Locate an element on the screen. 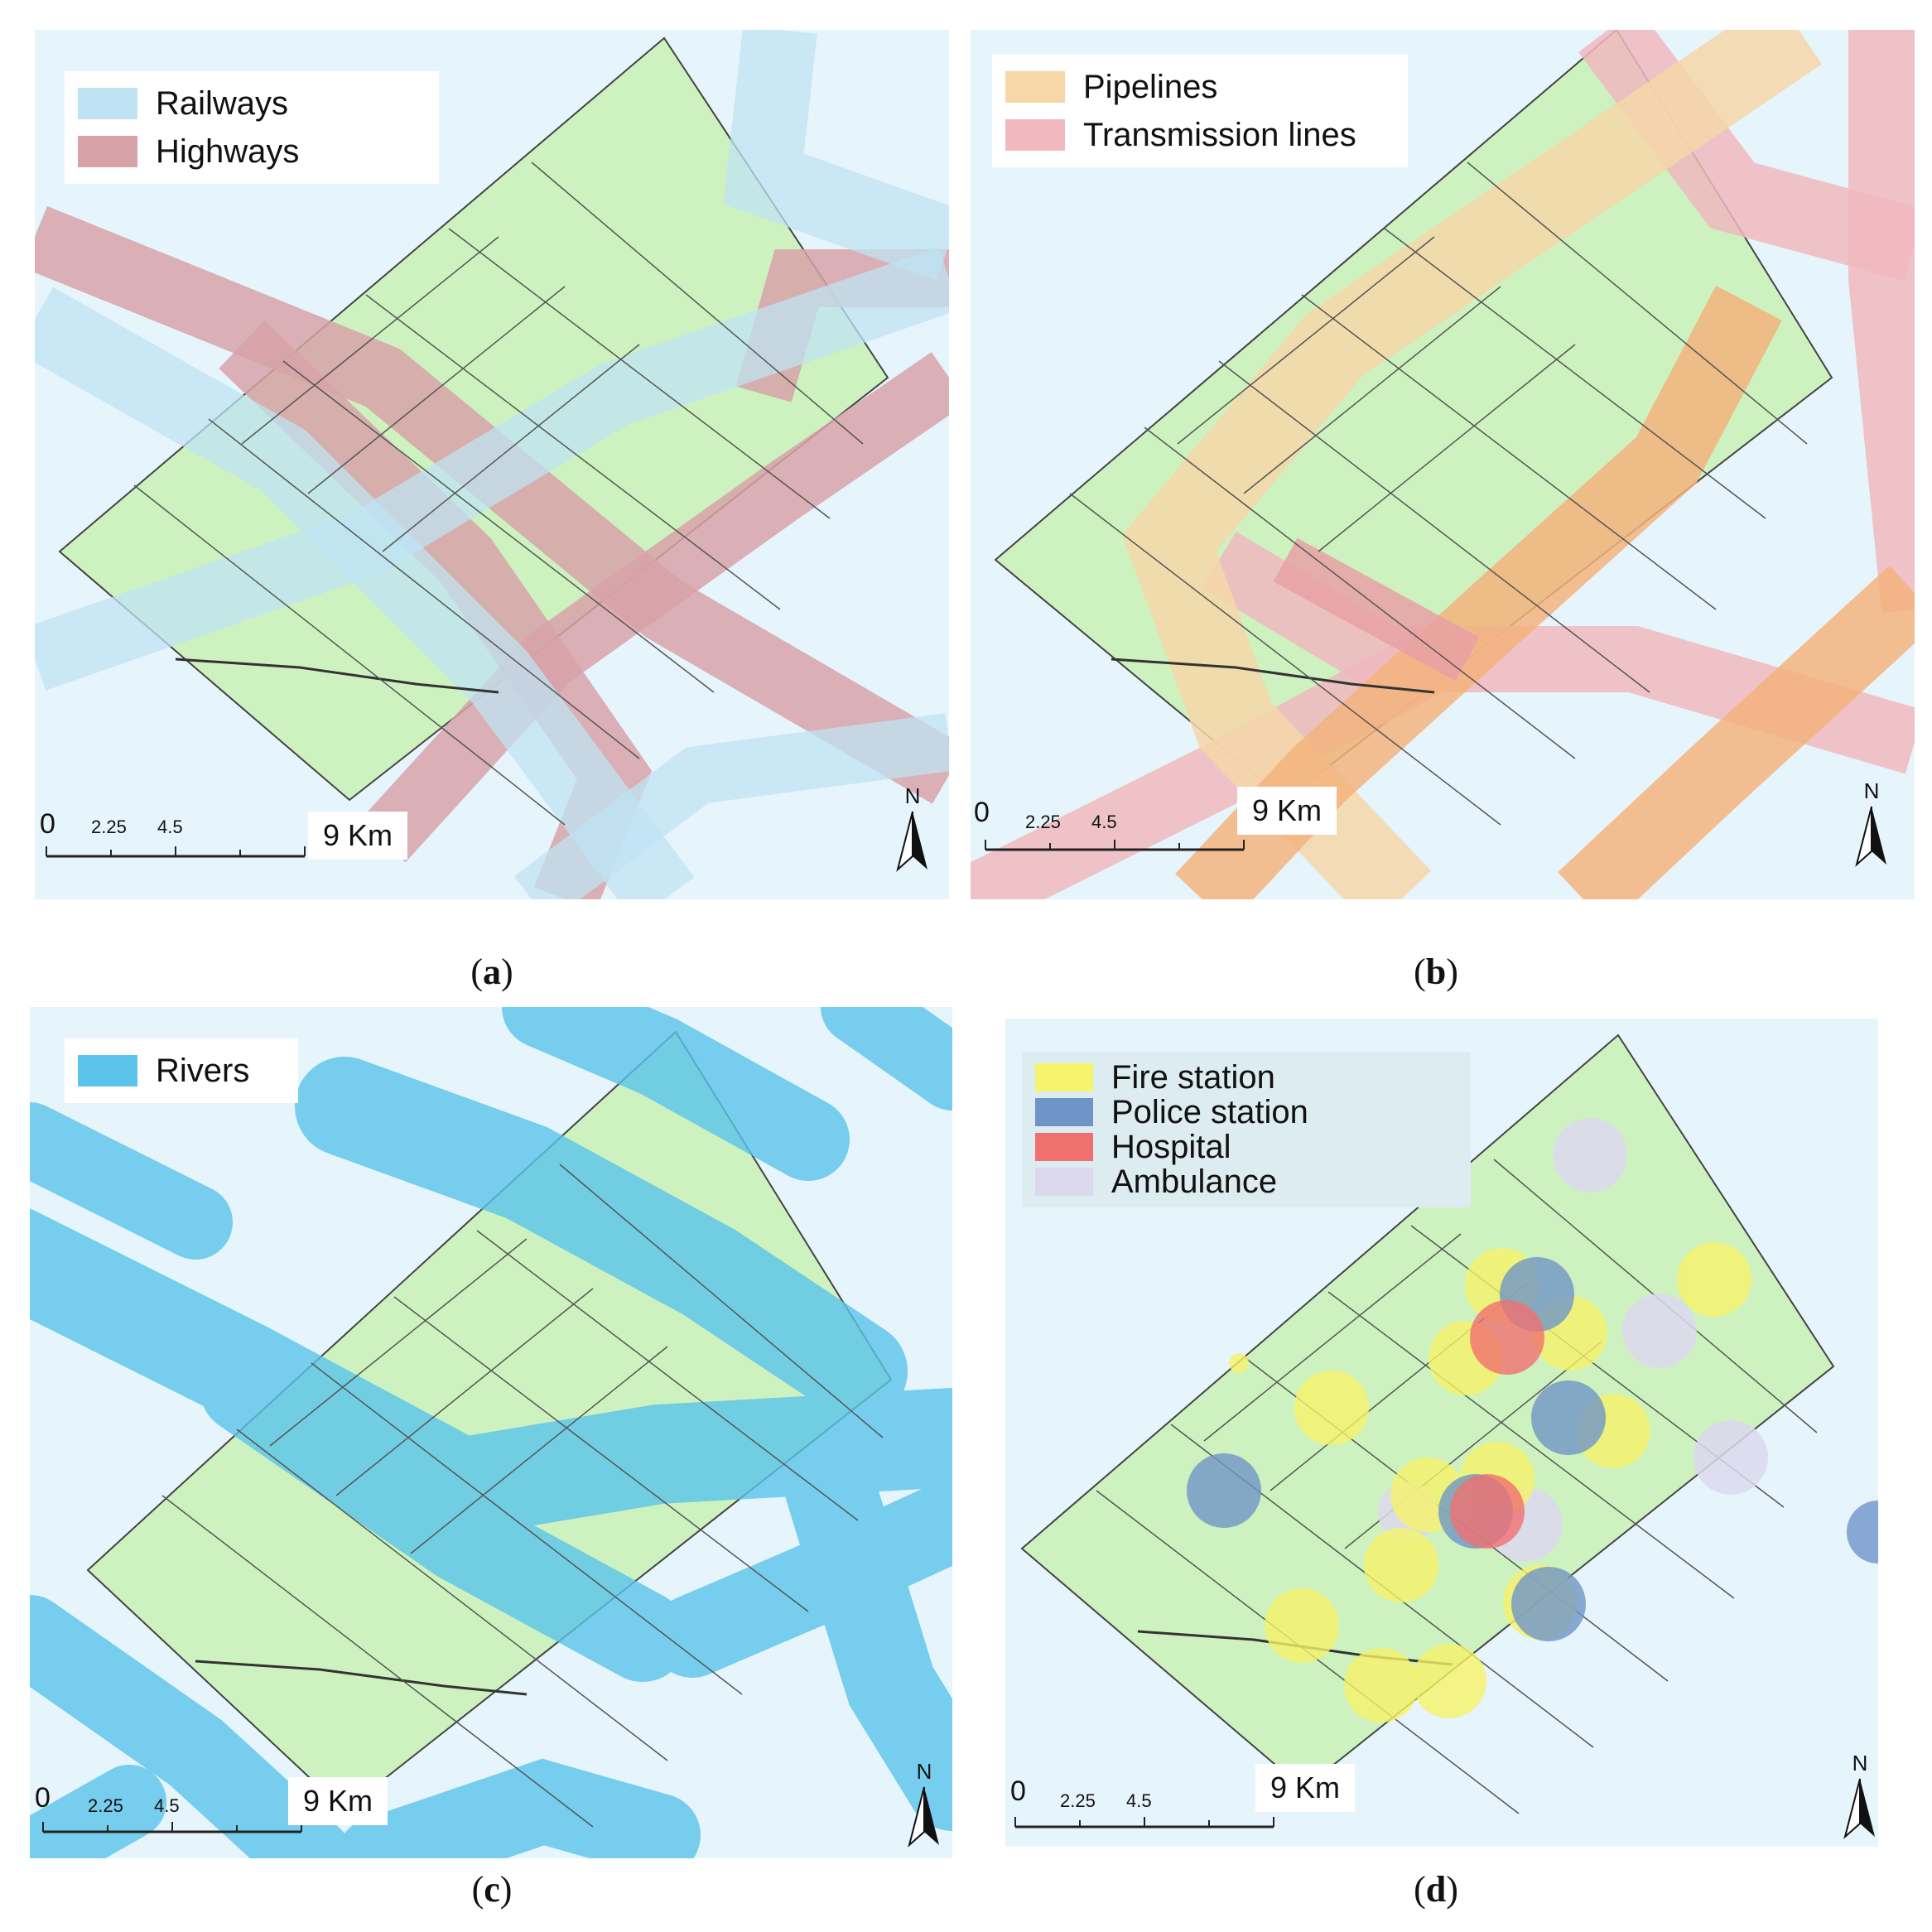  caption-c: (c) is located at coordinates (492, 1889).